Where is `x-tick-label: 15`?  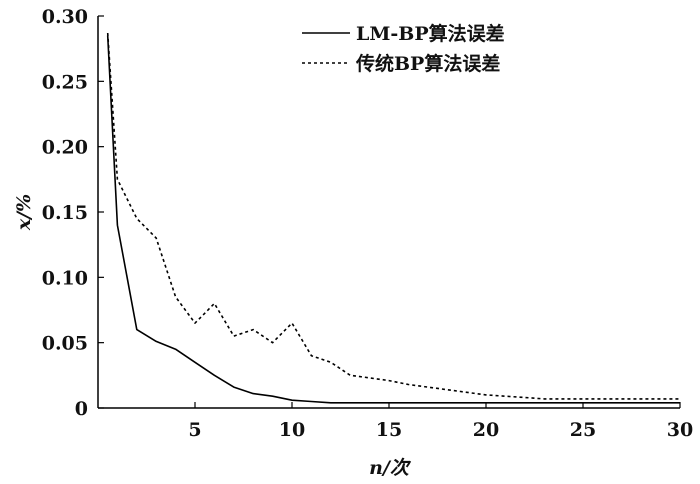 x-tick-label: 15 is located at coordinates (389, 430).